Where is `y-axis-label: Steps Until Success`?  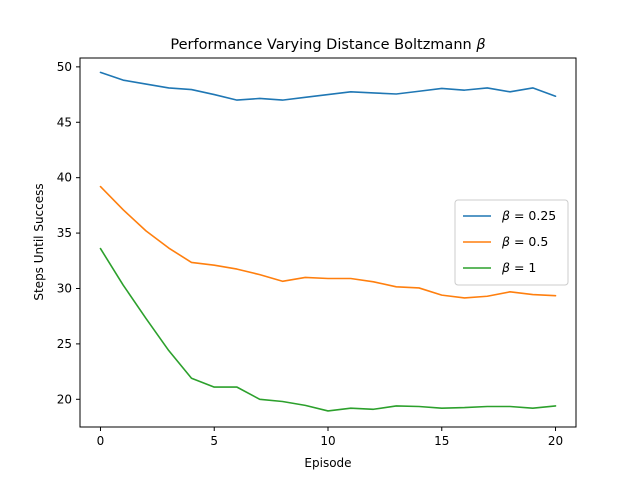 y-axis-label: Steps Until Success is located at coordinates (39, 241).